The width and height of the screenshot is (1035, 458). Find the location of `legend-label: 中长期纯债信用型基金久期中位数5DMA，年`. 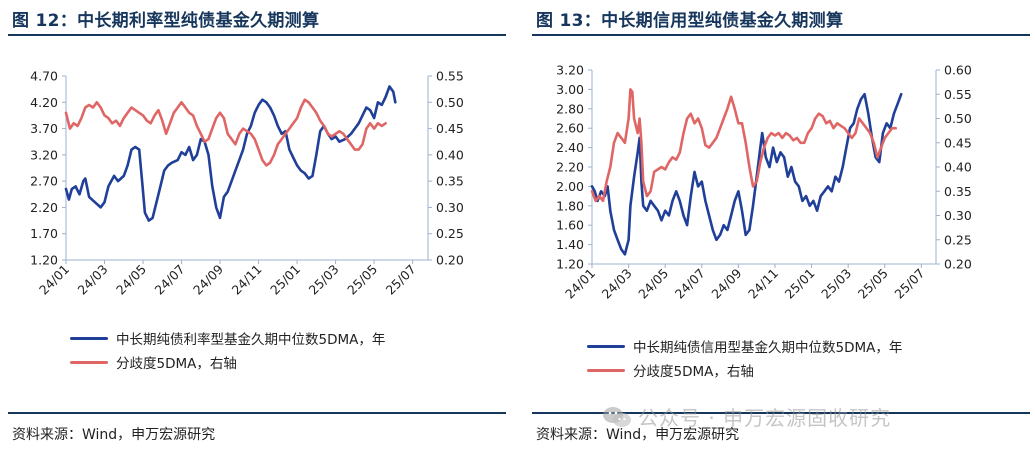

legend-label: 中长期纯债信用型基金久期中位数5DMA，年 is located at coordinates (768, 348).